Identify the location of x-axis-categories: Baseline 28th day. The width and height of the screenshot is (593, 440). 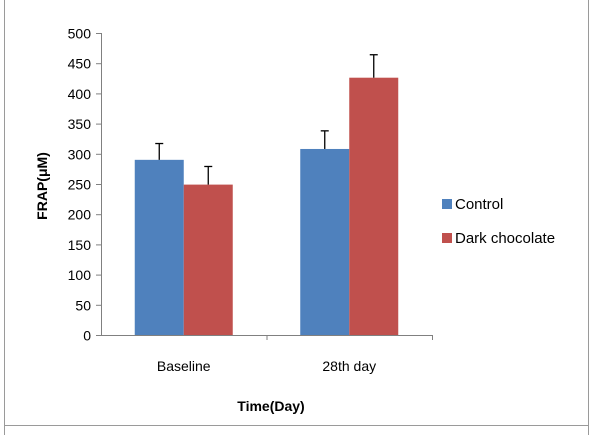
(295, 354).